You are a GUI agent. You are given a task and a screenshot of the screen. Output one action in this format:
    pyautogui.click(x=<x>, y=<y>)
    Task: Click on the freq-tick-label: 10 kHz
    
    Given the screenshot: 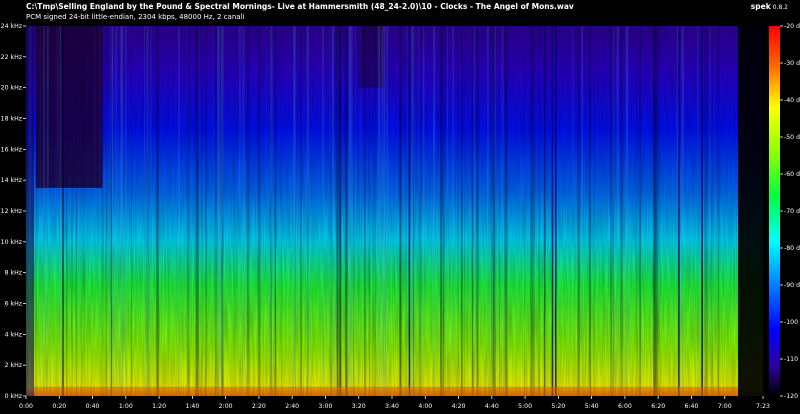 What is the action you would take?
    pyautogui.click(x=11, y=242)
    